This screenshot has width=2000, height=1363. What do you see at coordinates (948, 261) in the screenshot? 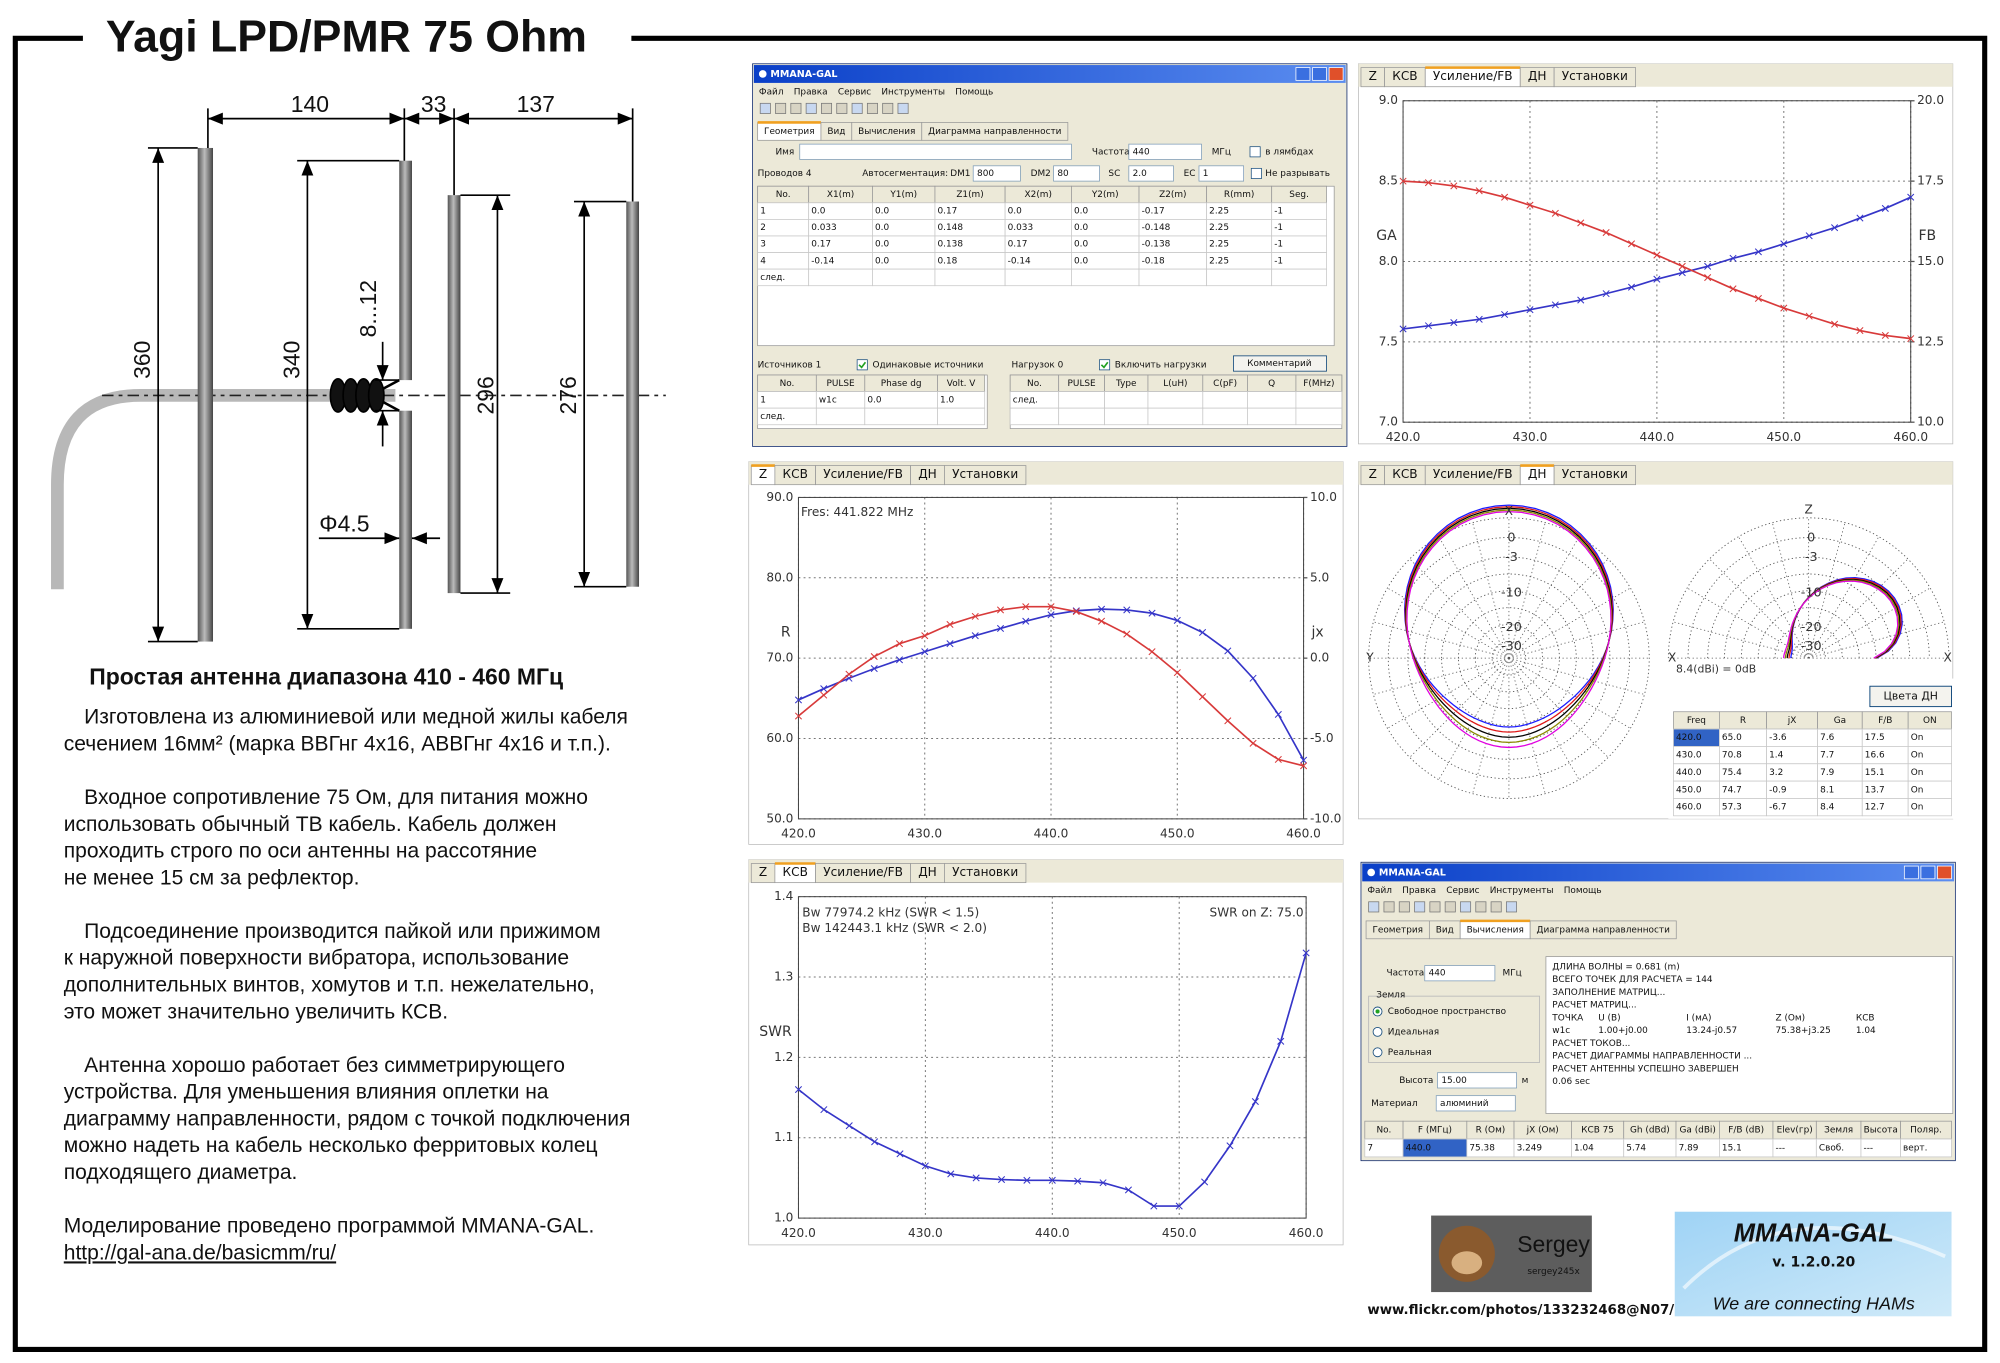
I see `cell-text: 0.18` at bounding box center [948, 261].